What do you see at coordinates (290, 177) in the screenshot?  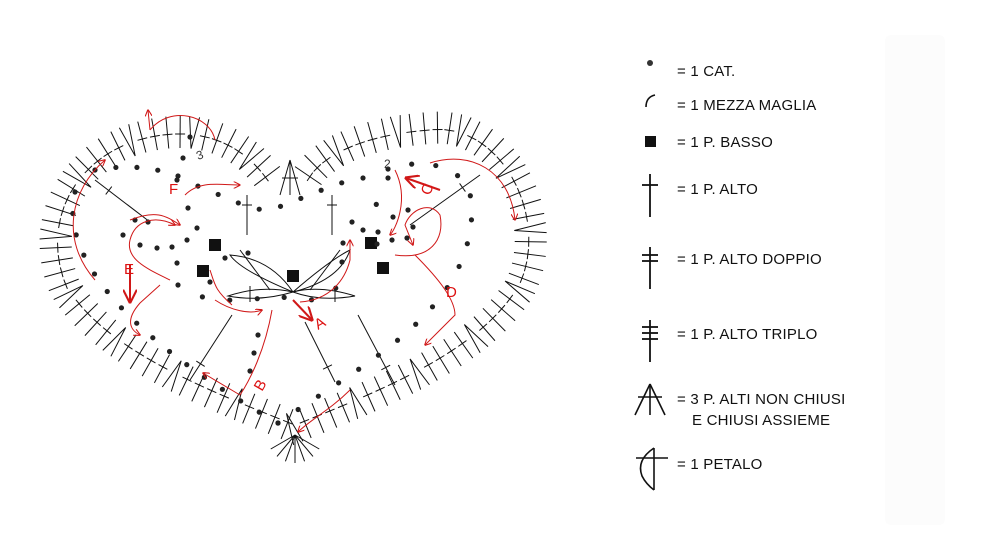 I see `cluster-stitch` at bounding box center [290, 177].